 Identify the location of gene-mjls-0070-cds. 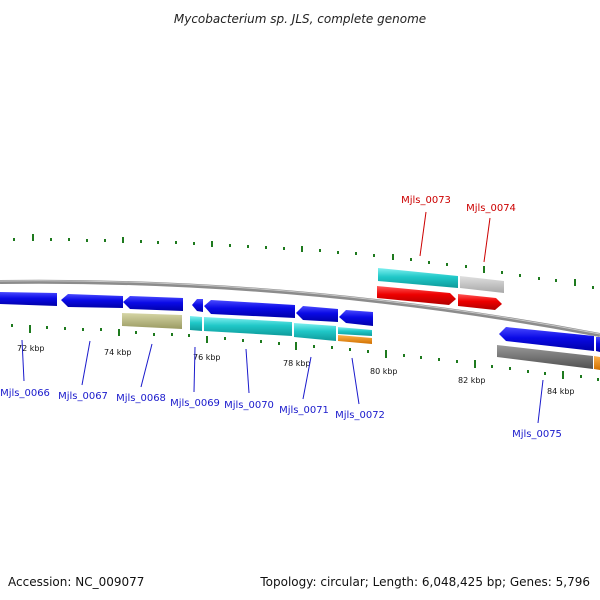
(248, 326).